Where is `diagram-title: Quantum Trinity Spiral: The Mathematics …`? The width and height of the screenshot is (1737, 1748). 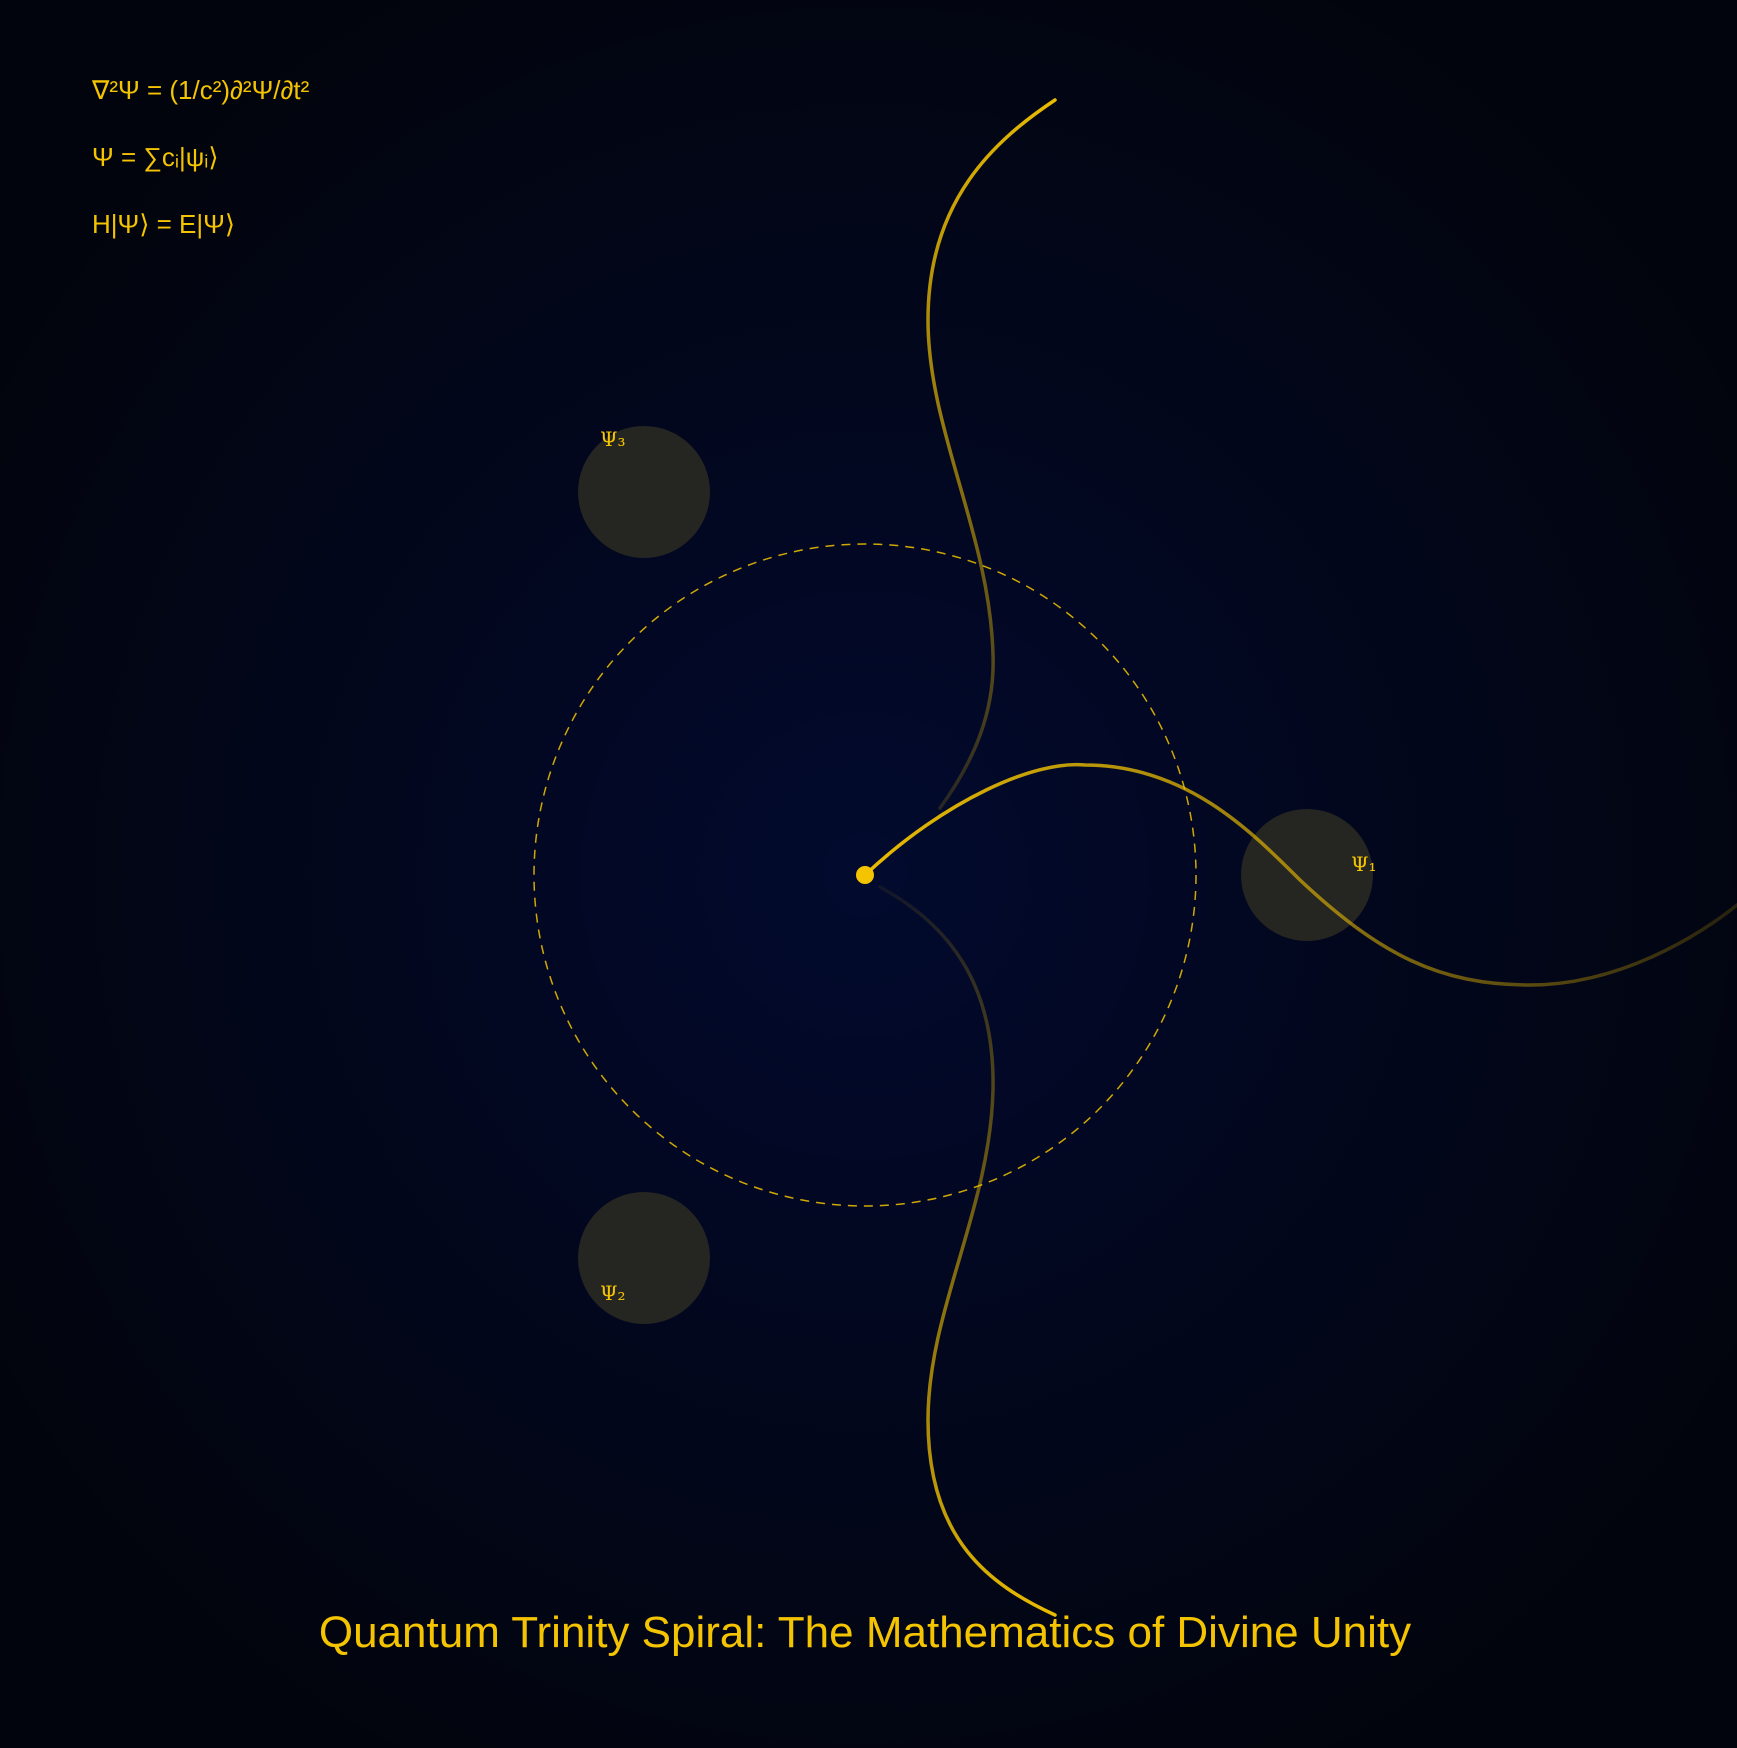 diagram-title: Quantum Trinity Spiral: The Mathematics … is located at coordinates (865, 1632).